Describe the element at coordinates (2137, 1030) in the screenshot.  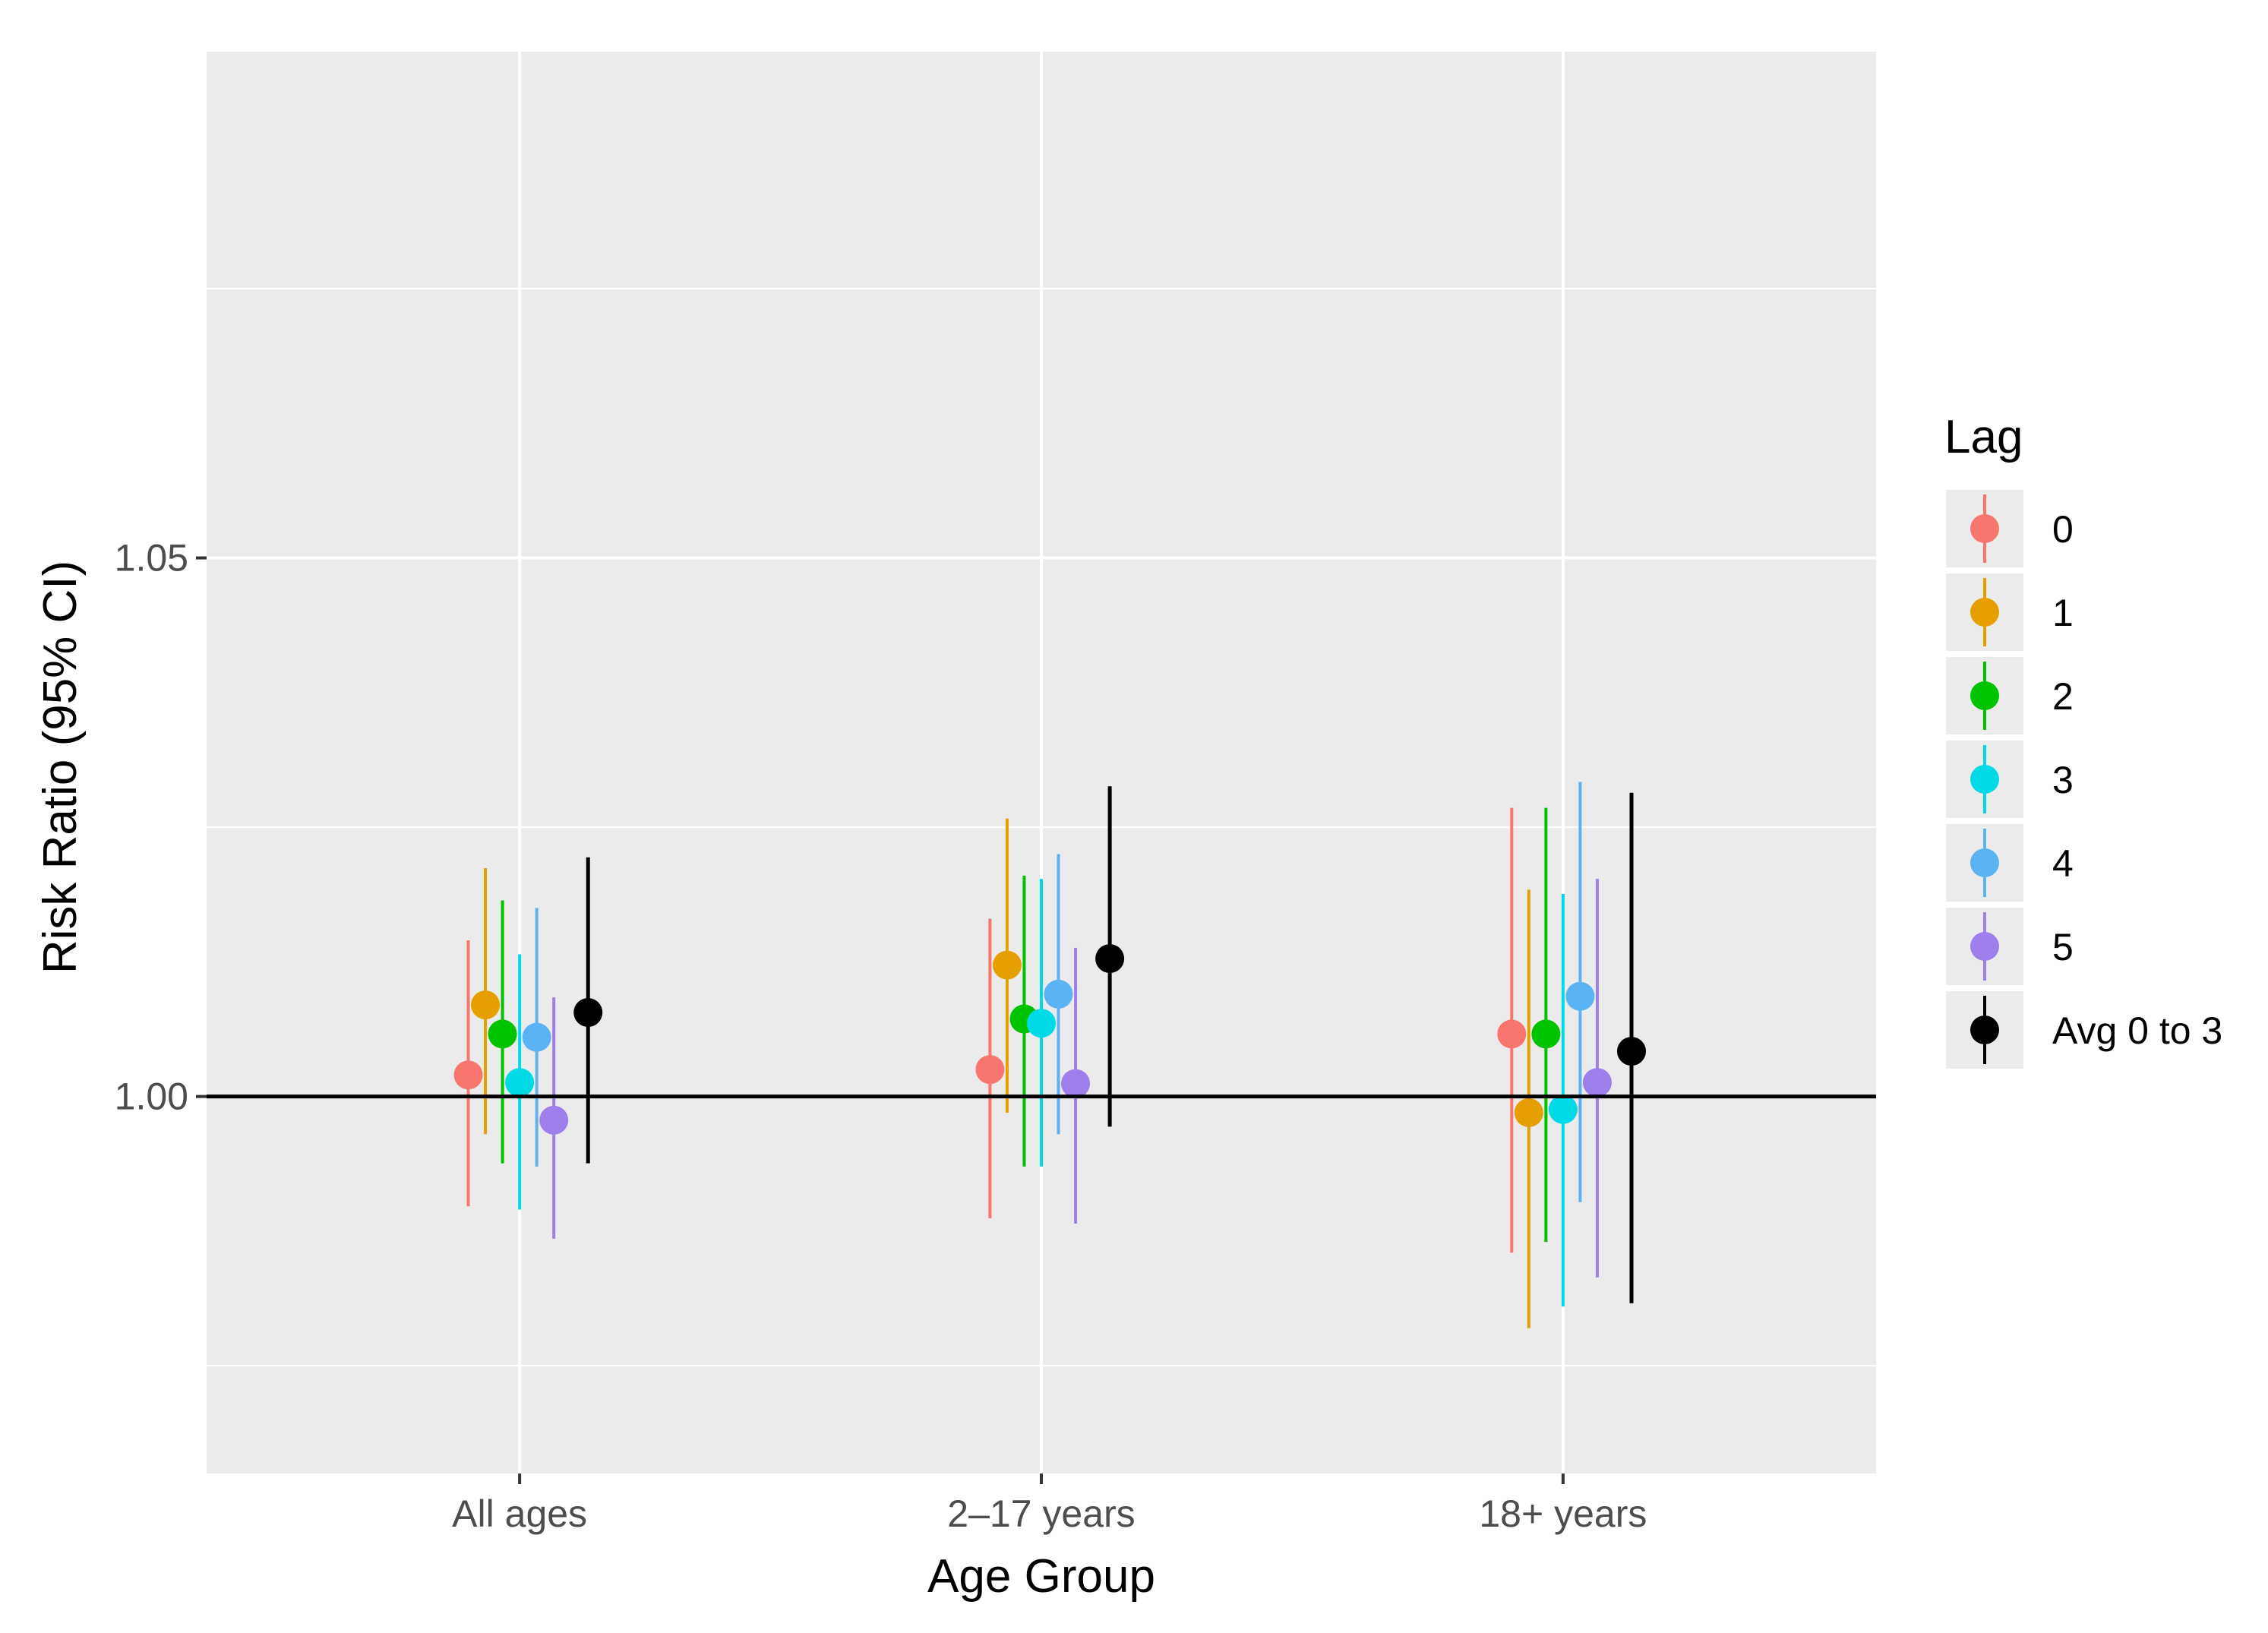
I see `legend-label: Avg 0 to 3` at that location.